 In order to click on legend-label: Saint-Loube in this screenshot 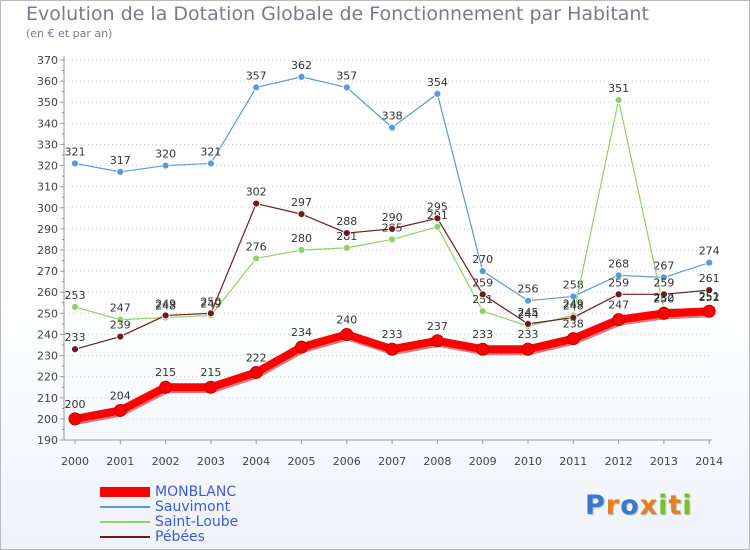, I will do `click(197, 522)`.